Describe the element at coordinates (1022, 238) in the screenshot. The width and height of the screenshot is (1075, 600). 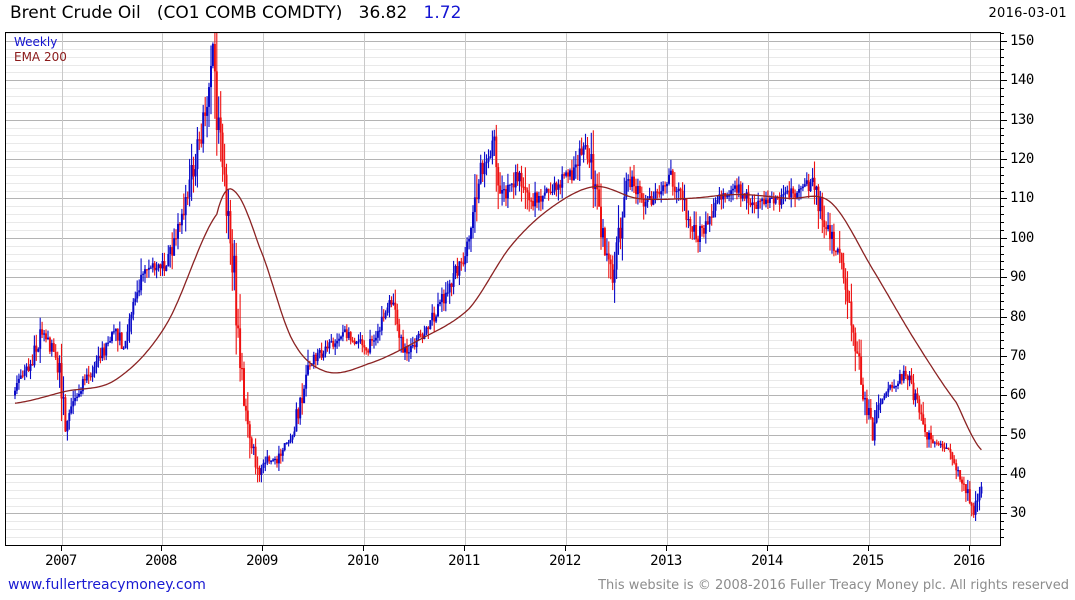
I see `y-axis-label: 100` at that location.